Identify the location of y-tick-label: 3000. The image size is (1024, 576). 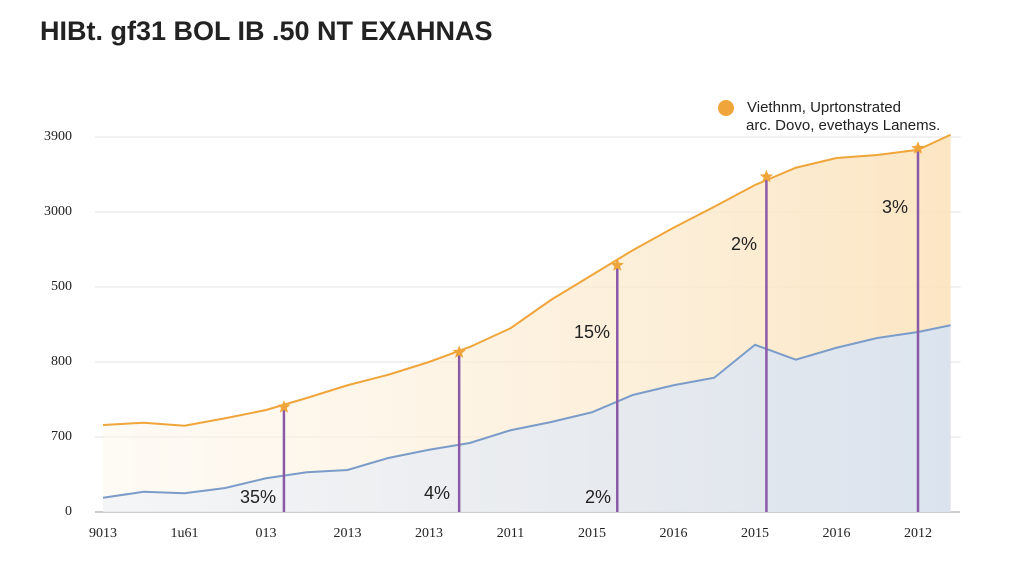
(58, 211).